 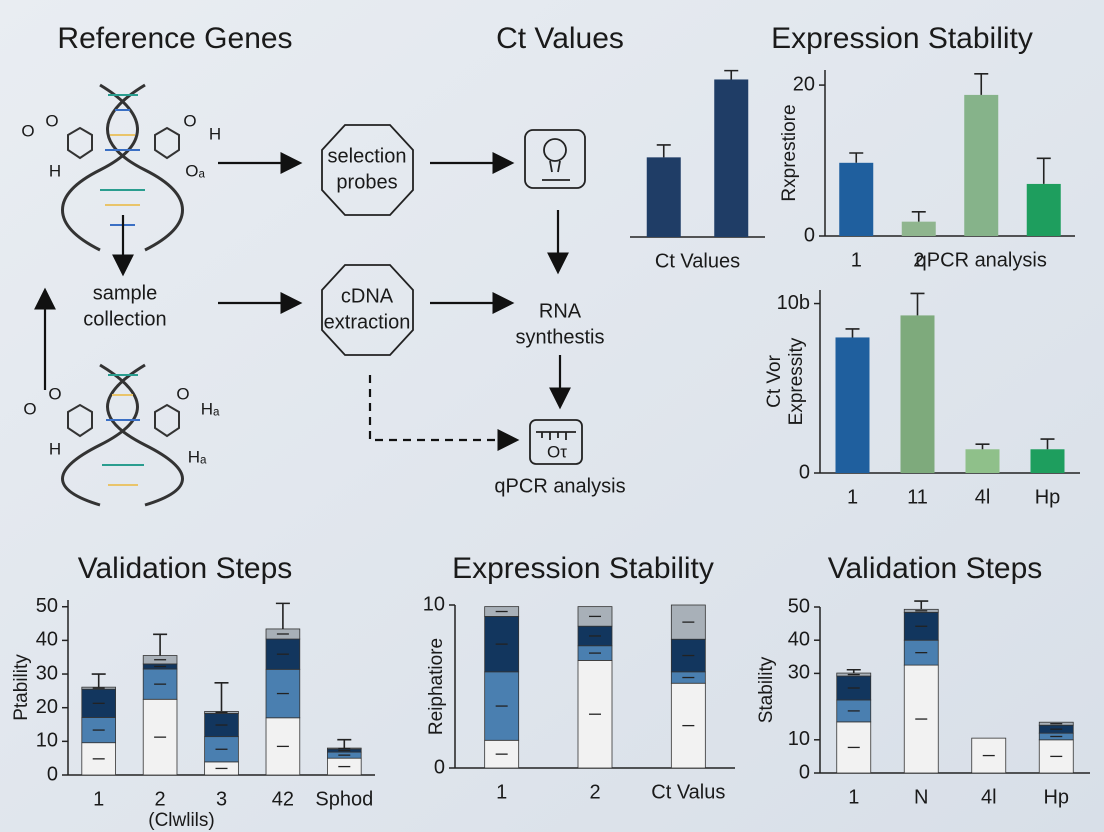 What do you see at coordinates (174, 38) in the screenshot?
I see `section-title: Reference Genes` at bounding box center [174, 38].